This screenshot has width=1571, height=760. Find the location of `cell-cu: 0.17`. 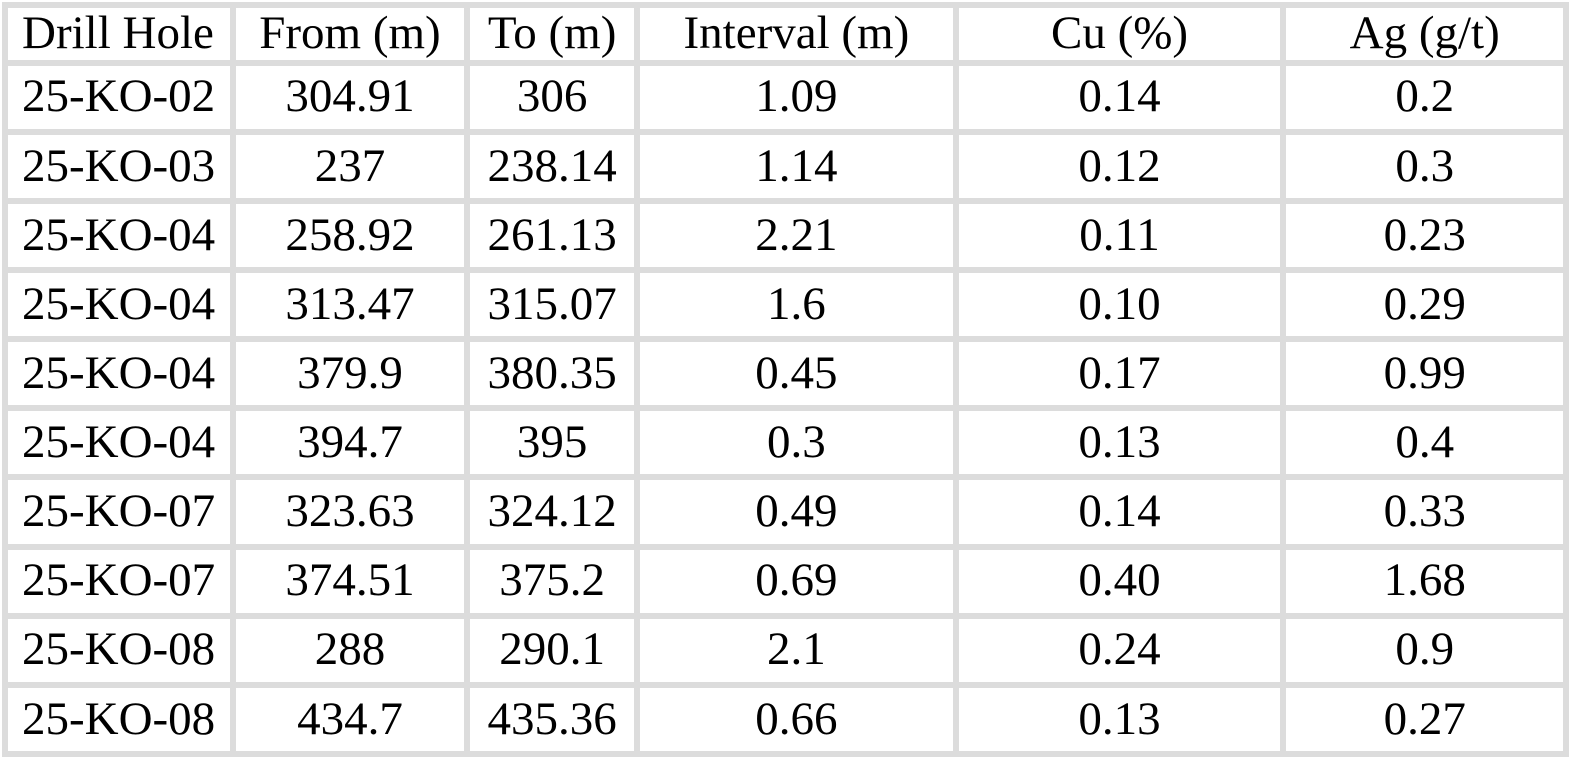

cell-cu: 0.17 is located at coordinates (1119, 374).